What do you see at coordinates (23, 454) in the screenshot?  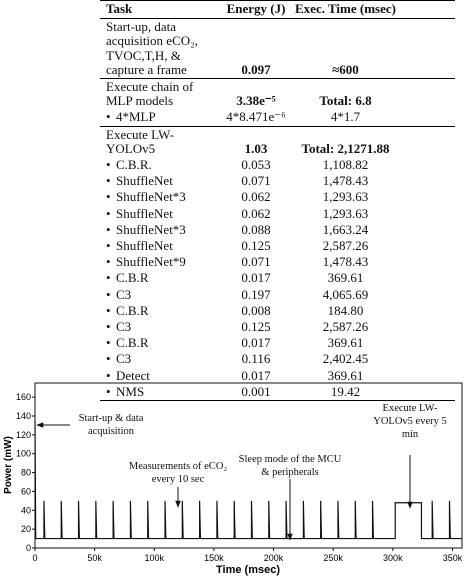 I see `y-tick-label: 100` at bounding box center [23, 454].